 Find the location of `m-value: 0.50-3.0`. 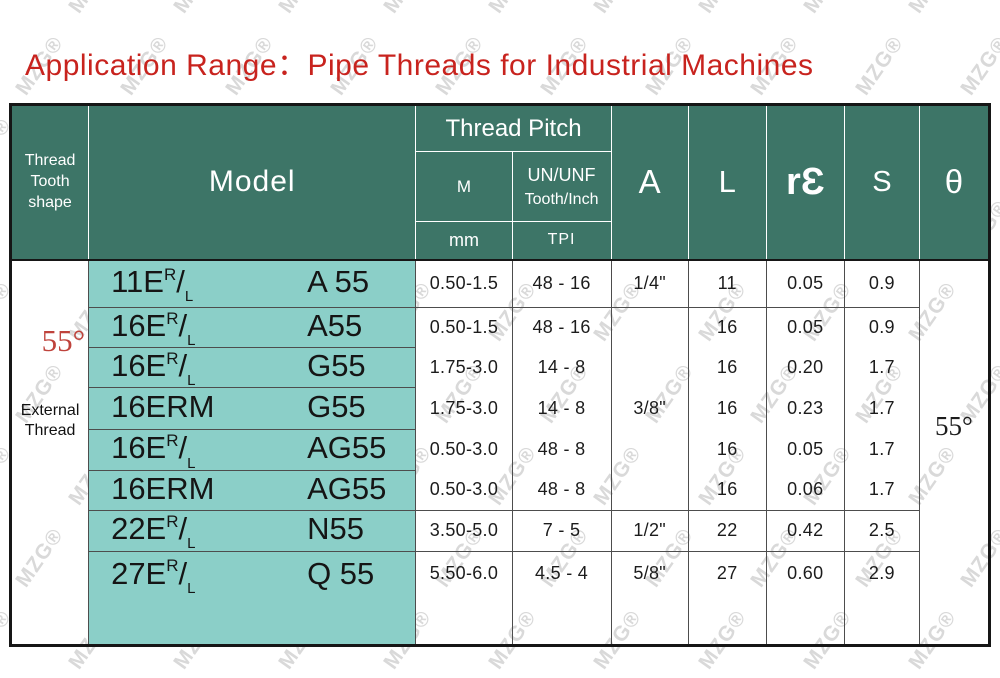

m-value: 0.50-3.0 is located at coordinates (464, 450).